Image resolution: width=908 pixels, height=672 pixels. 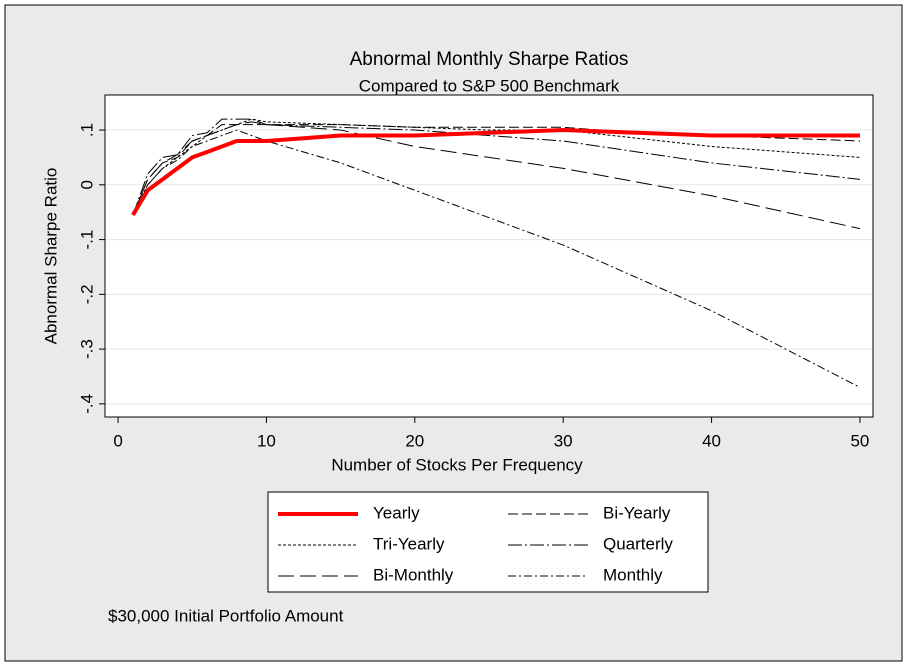 What do you see at coordinates (488, 542) in the screenshot?
I see `legend-box` at bounding box center [488, 542].